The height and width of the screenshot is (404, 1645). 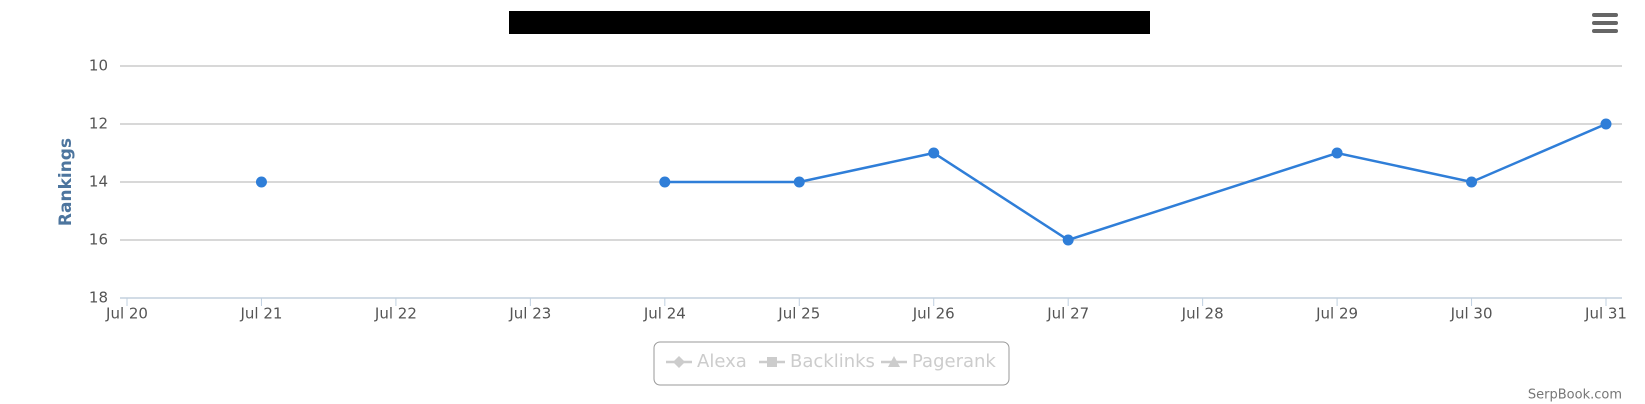 I want to click on y-tick-label: 10, so click(x=98, y=66).